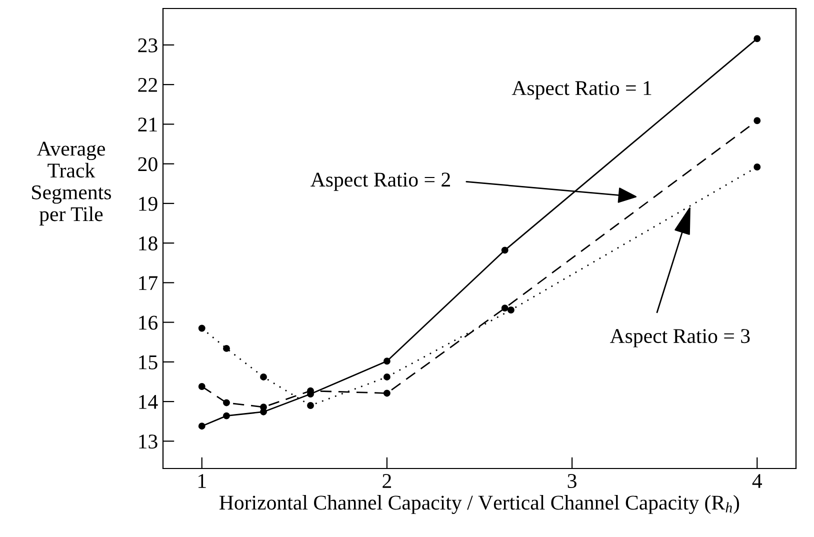 The image size is (814, 537). I want to click on x-tick-label: 3, so click(572, 481).